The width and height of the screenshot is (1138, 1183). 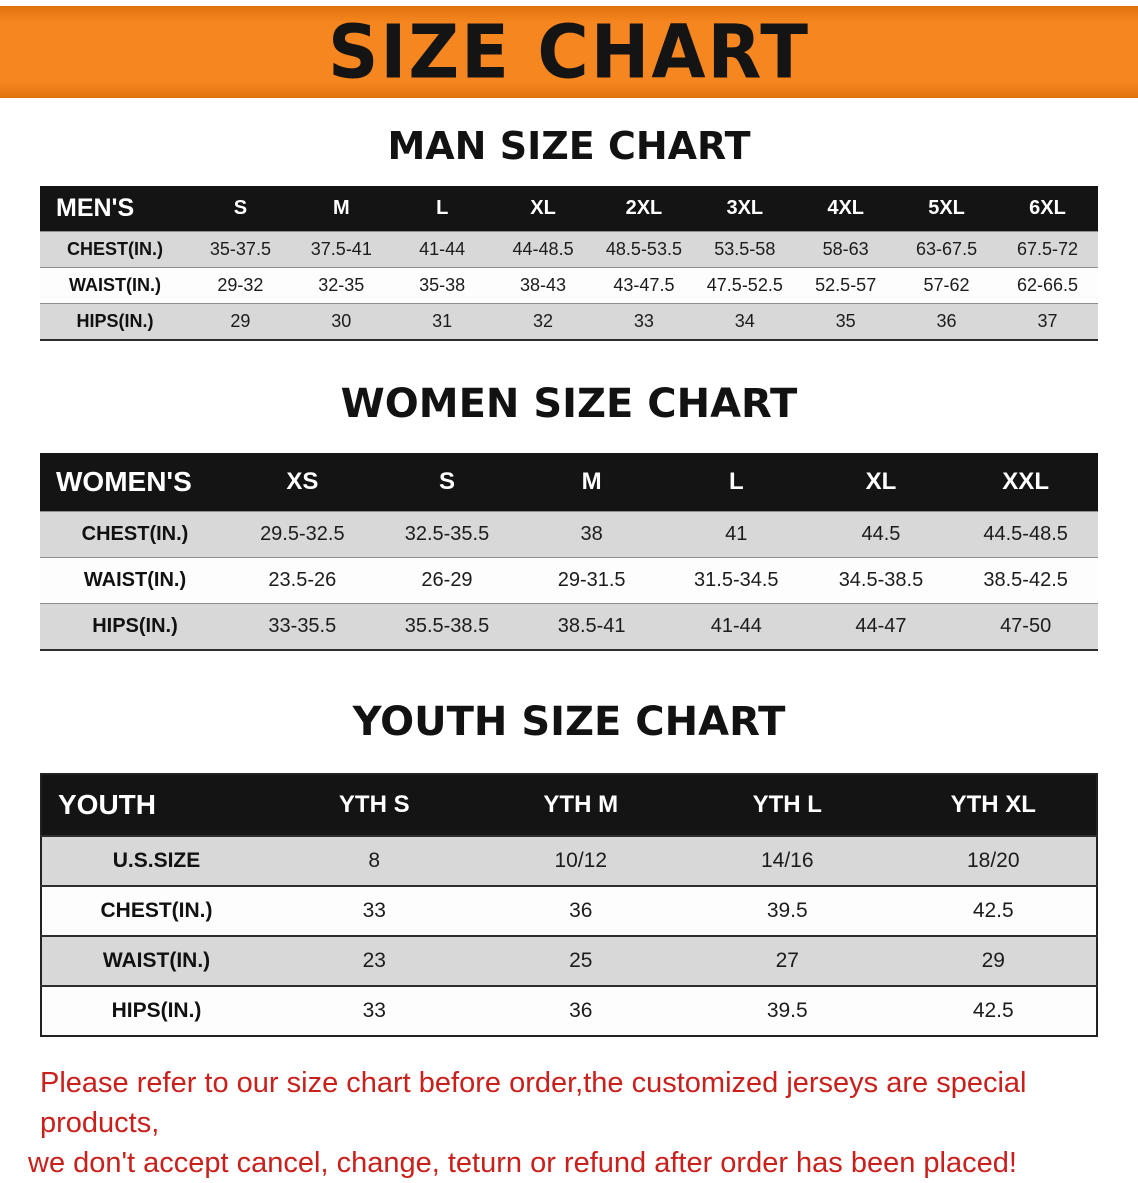 What do you see at coordinates (845, 249) in the screenshot?
I see `measurement-value: 58-63` at bounding box center [845, 249].